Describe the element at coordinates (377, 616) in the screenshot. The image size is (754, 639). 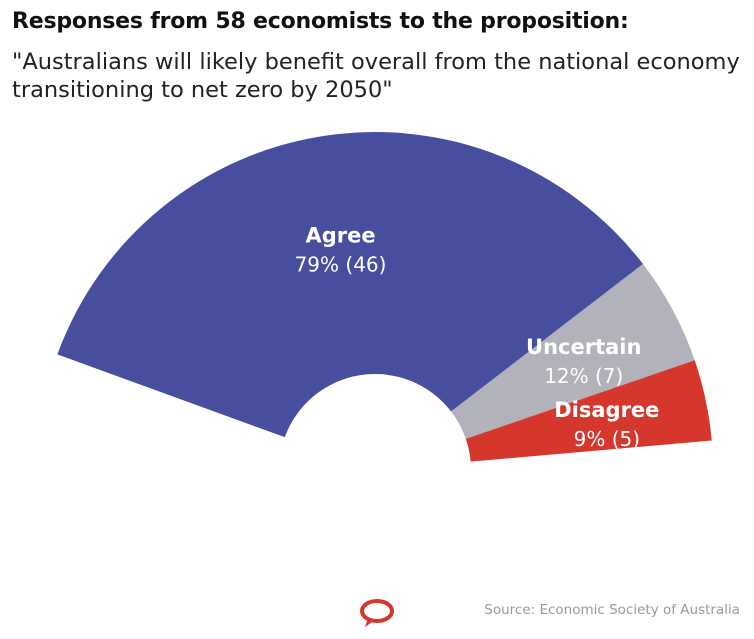
I see `the-conversation-logo-icon` at that location.